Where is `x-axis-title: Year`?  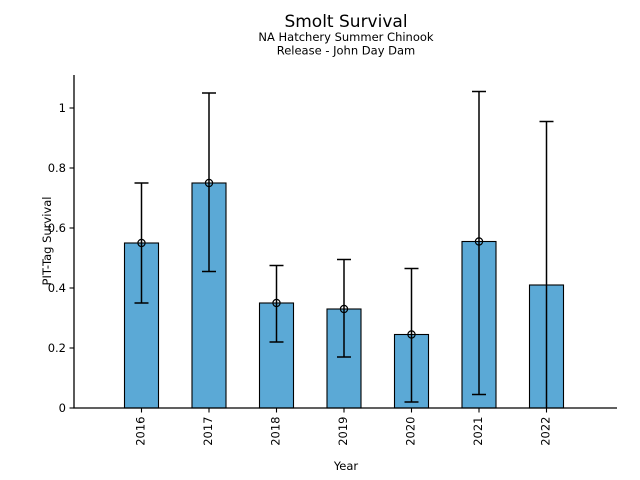
x-axis-title: Year is located at coordinates (346, 466).